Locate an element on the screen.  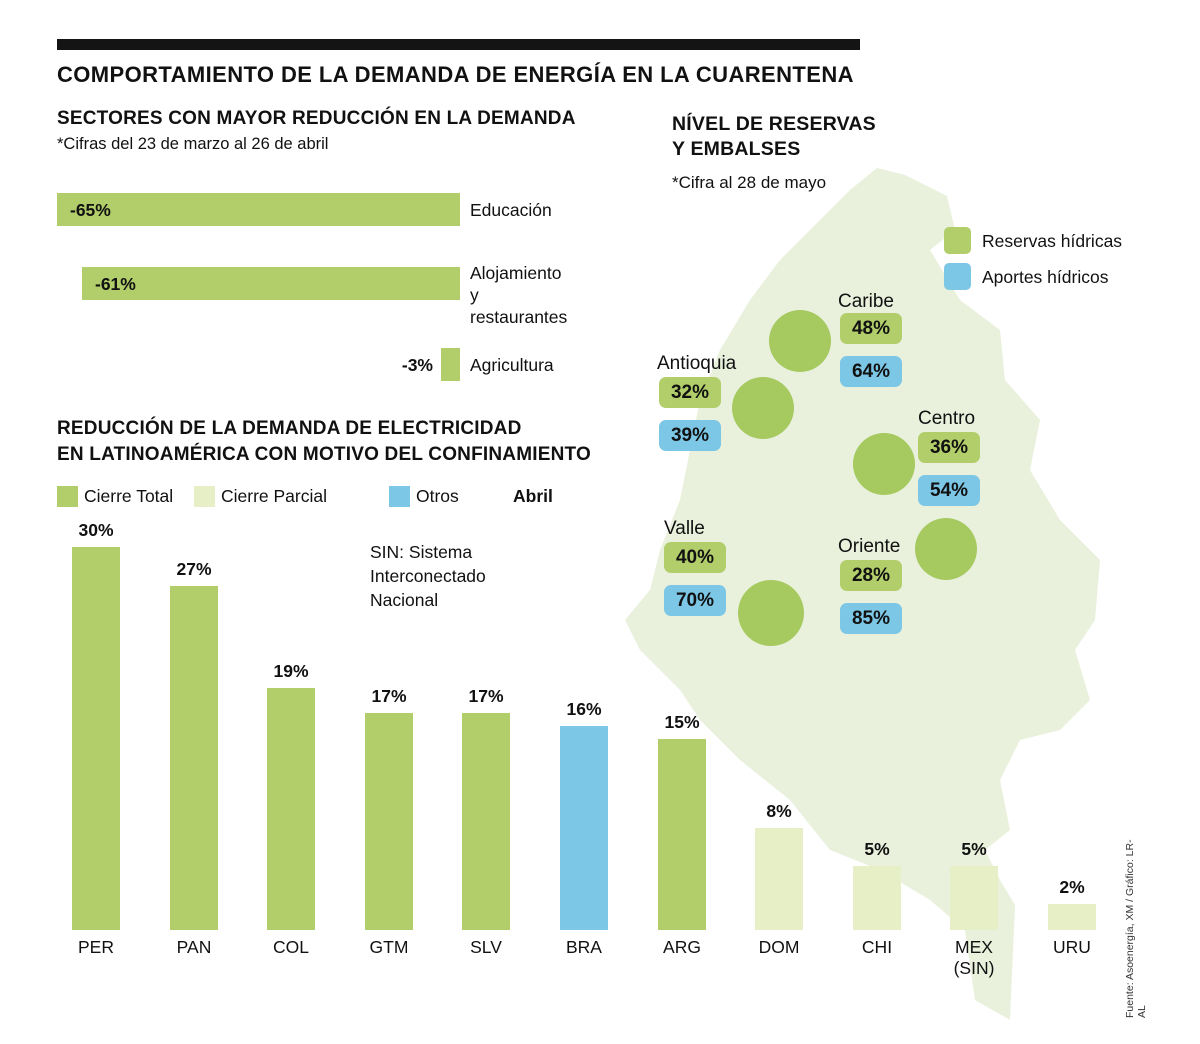
latam-bar-BRA is located at coordinates (584, 828).